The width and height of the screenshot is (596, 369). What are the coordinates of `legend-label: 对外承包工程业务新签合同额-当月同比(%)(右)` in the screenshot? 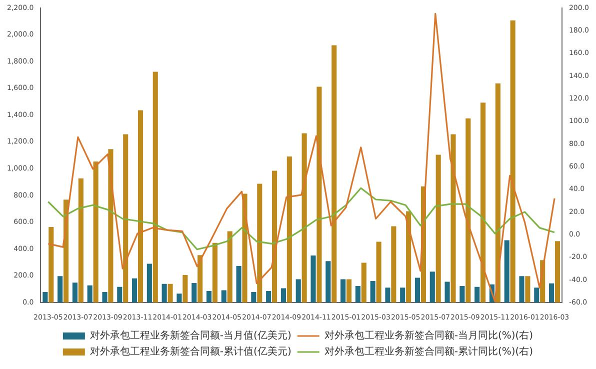 It's located at (429, 336).